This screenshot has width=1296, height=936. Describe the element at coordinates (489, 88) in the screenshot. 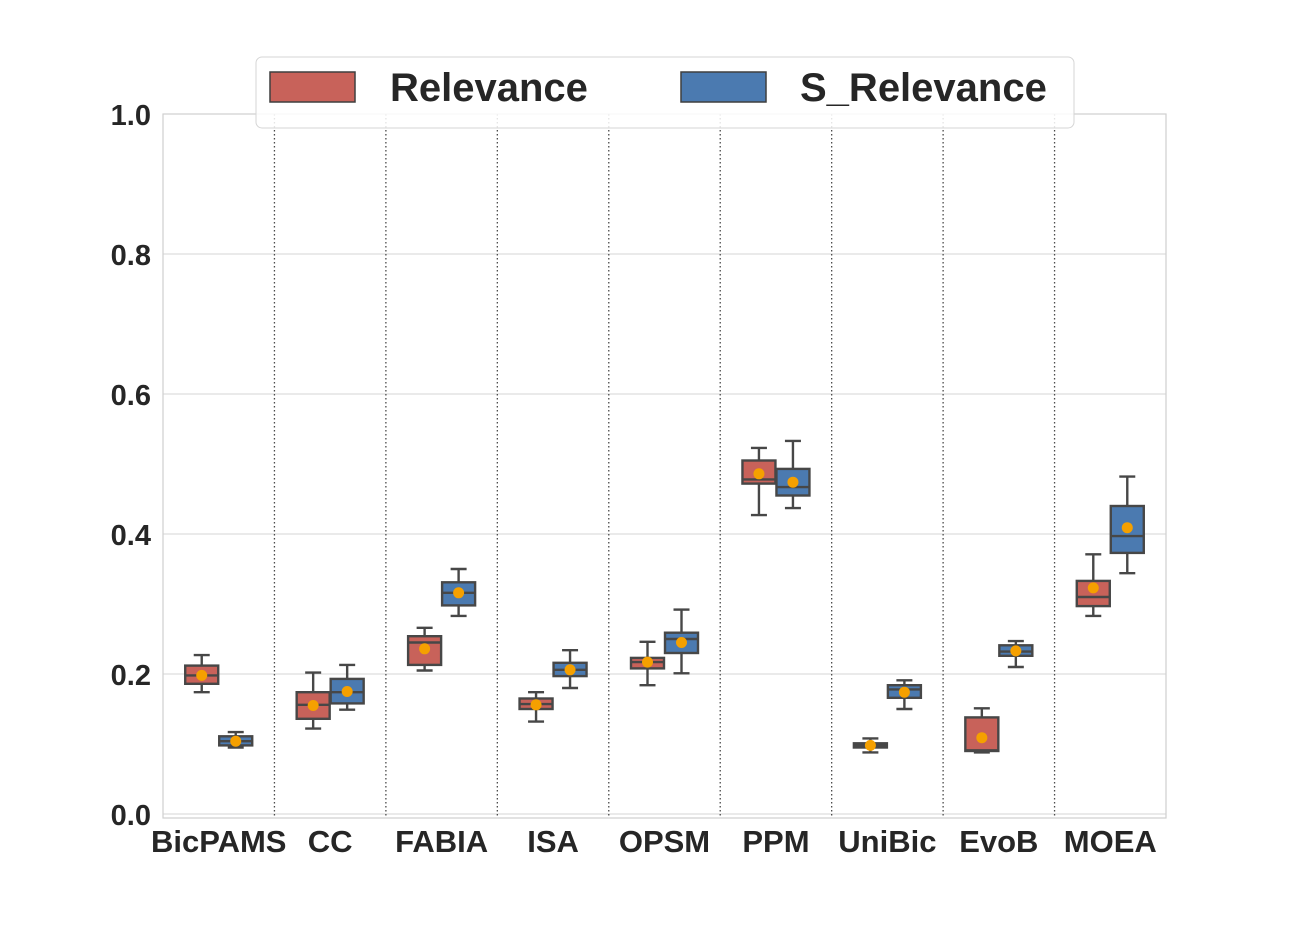

I see `legend-label-relevance: Relevance` at that location.